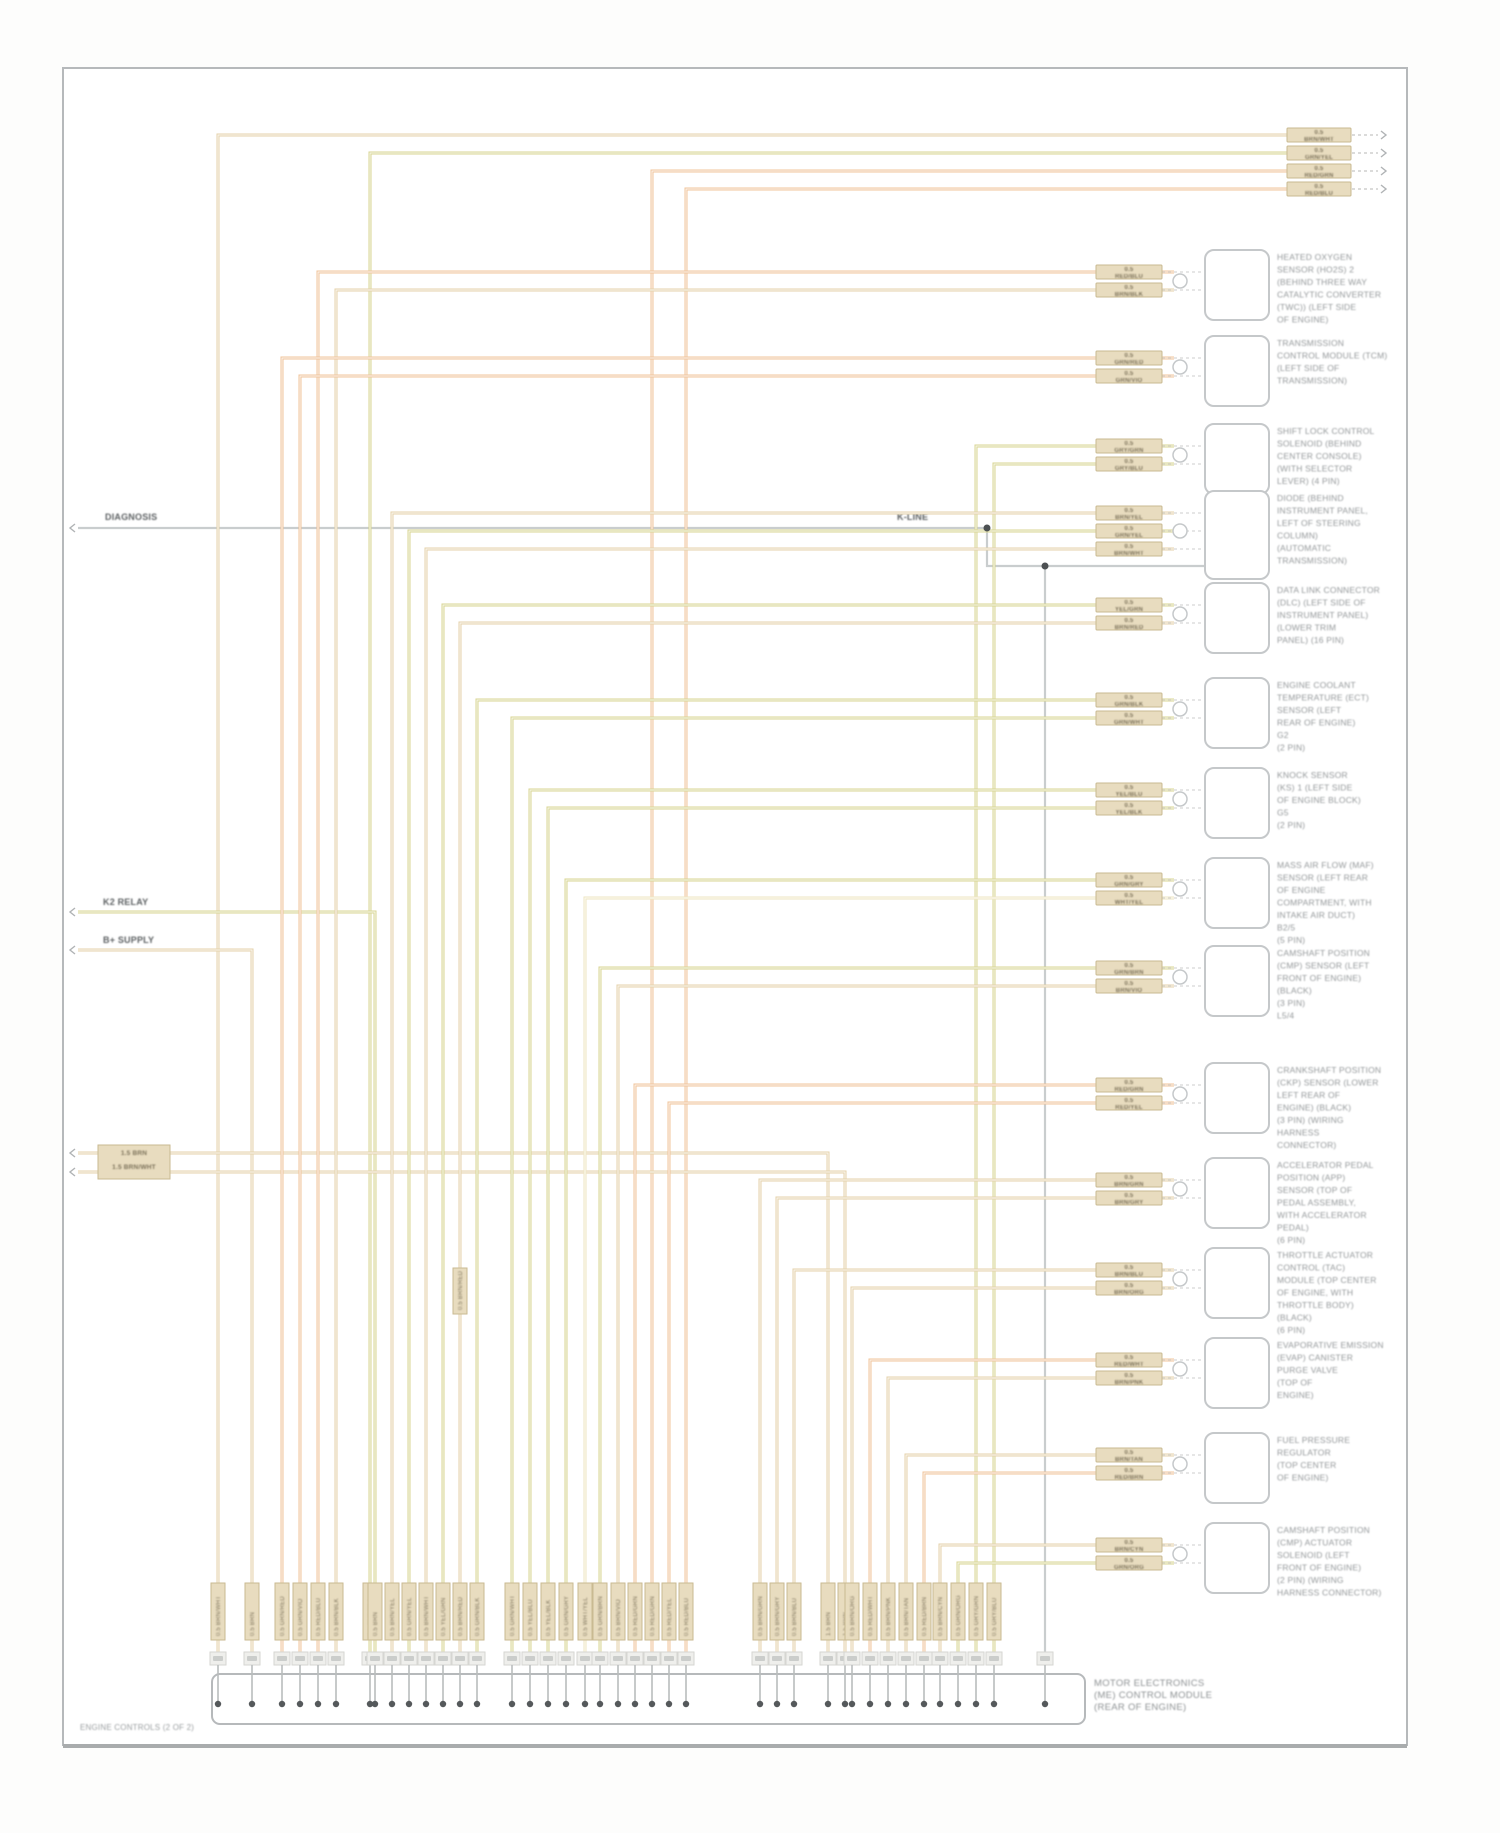 The image size is (1500, 1833). Describe the element at coordinates (1314, 1108) in the screenshot. I see `module-description-line: ENGINE) (BLACK)` at that location.